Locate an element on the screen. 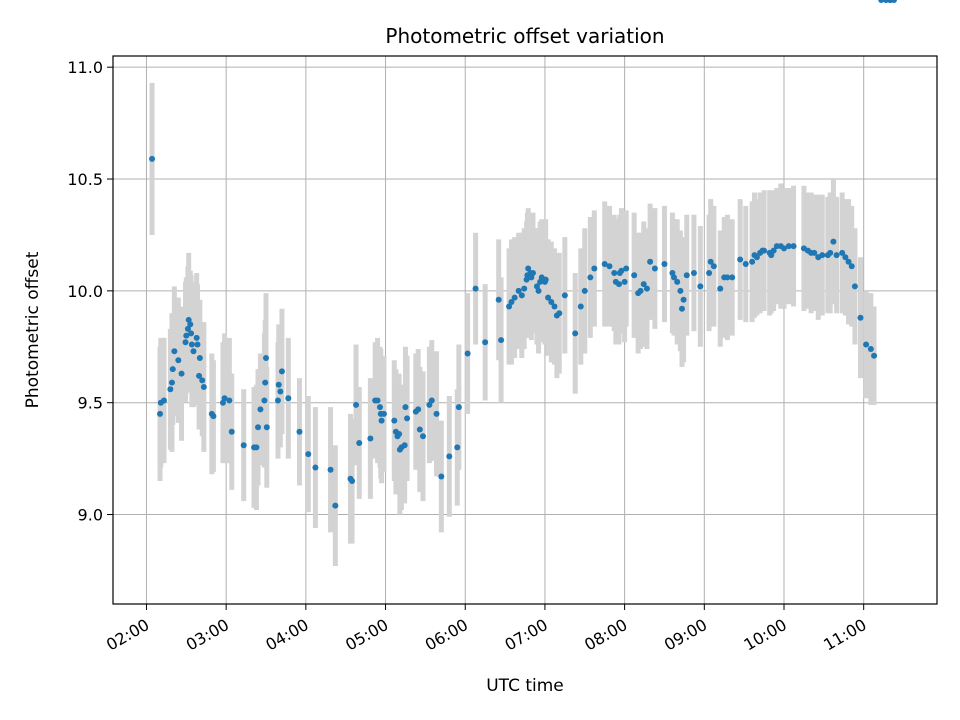 The width and height of the screenshot is (960, 720). y-tick-label: 9.5 is located at coordinates (90, 403).